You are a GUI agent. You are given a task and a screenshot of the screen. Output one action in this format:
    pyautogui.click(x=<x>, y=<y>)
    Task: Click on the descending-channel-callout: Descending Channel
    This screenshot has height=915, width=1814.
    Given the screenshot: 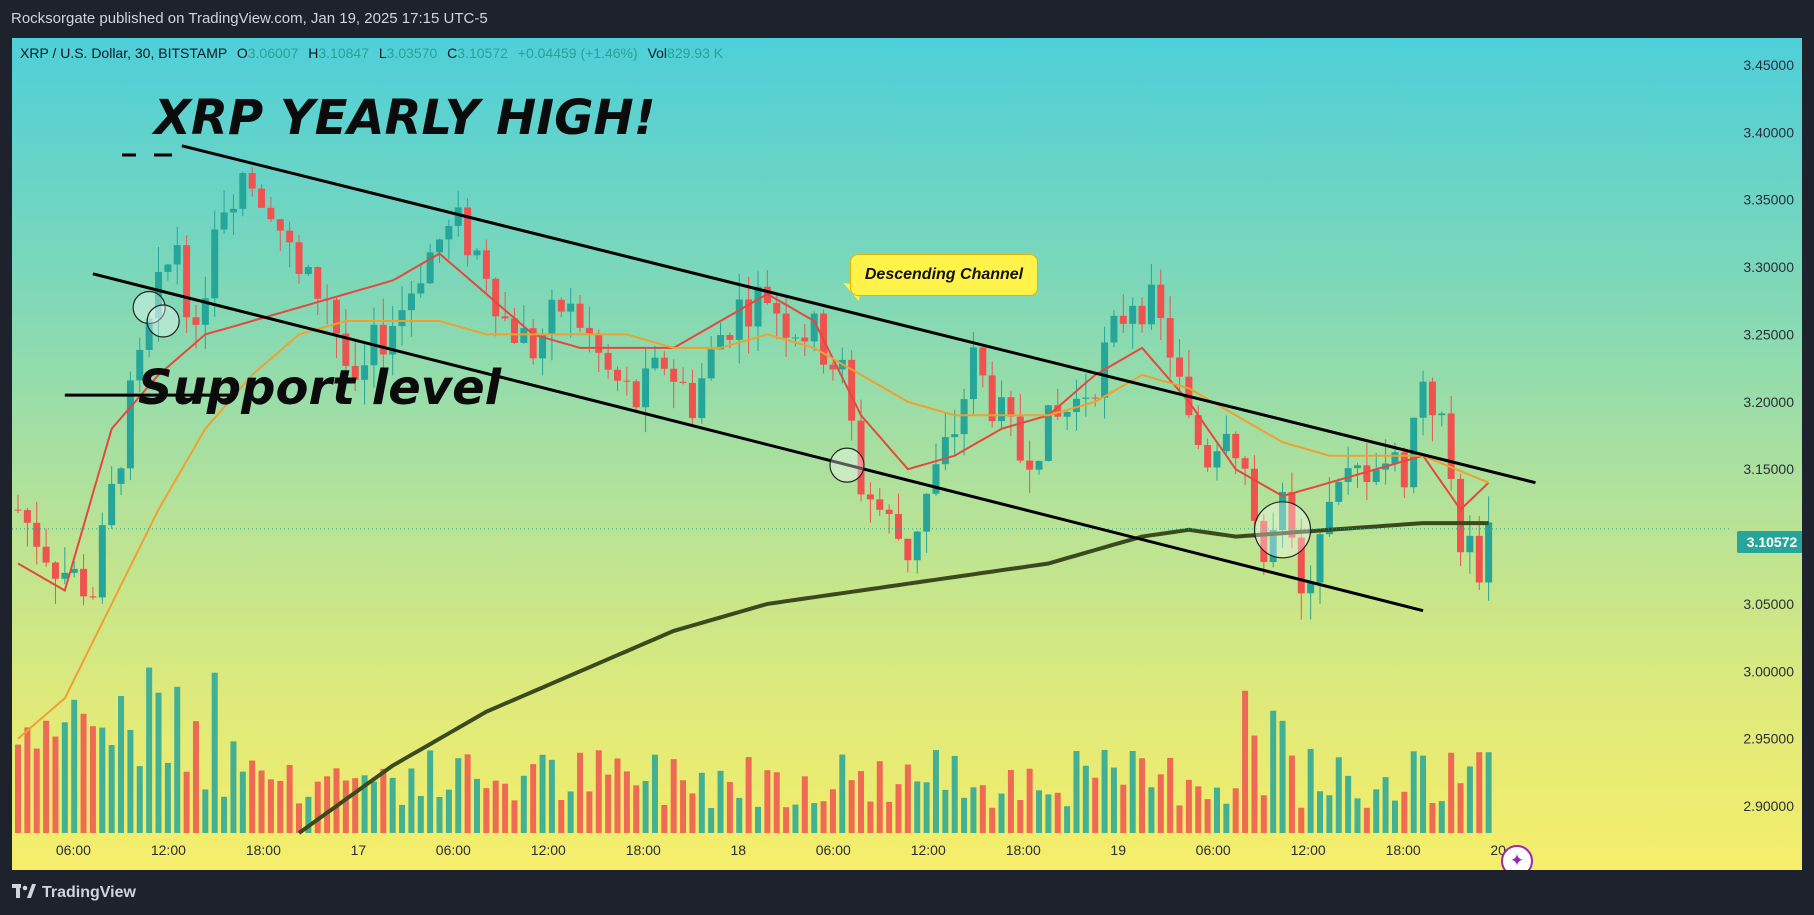 What is the action you would take?
    pyautogui.click(x=944, y=275)
    